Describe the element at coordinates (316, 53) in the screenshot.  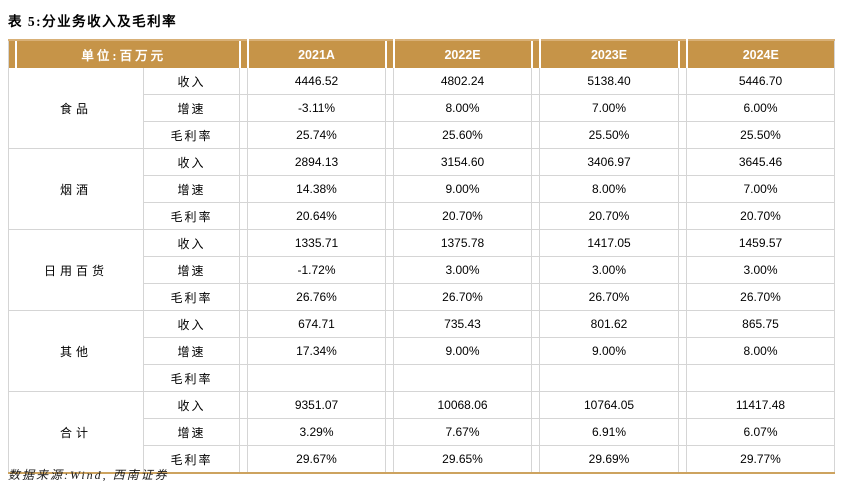
I see `year-header-cell: 2021A` at that location.